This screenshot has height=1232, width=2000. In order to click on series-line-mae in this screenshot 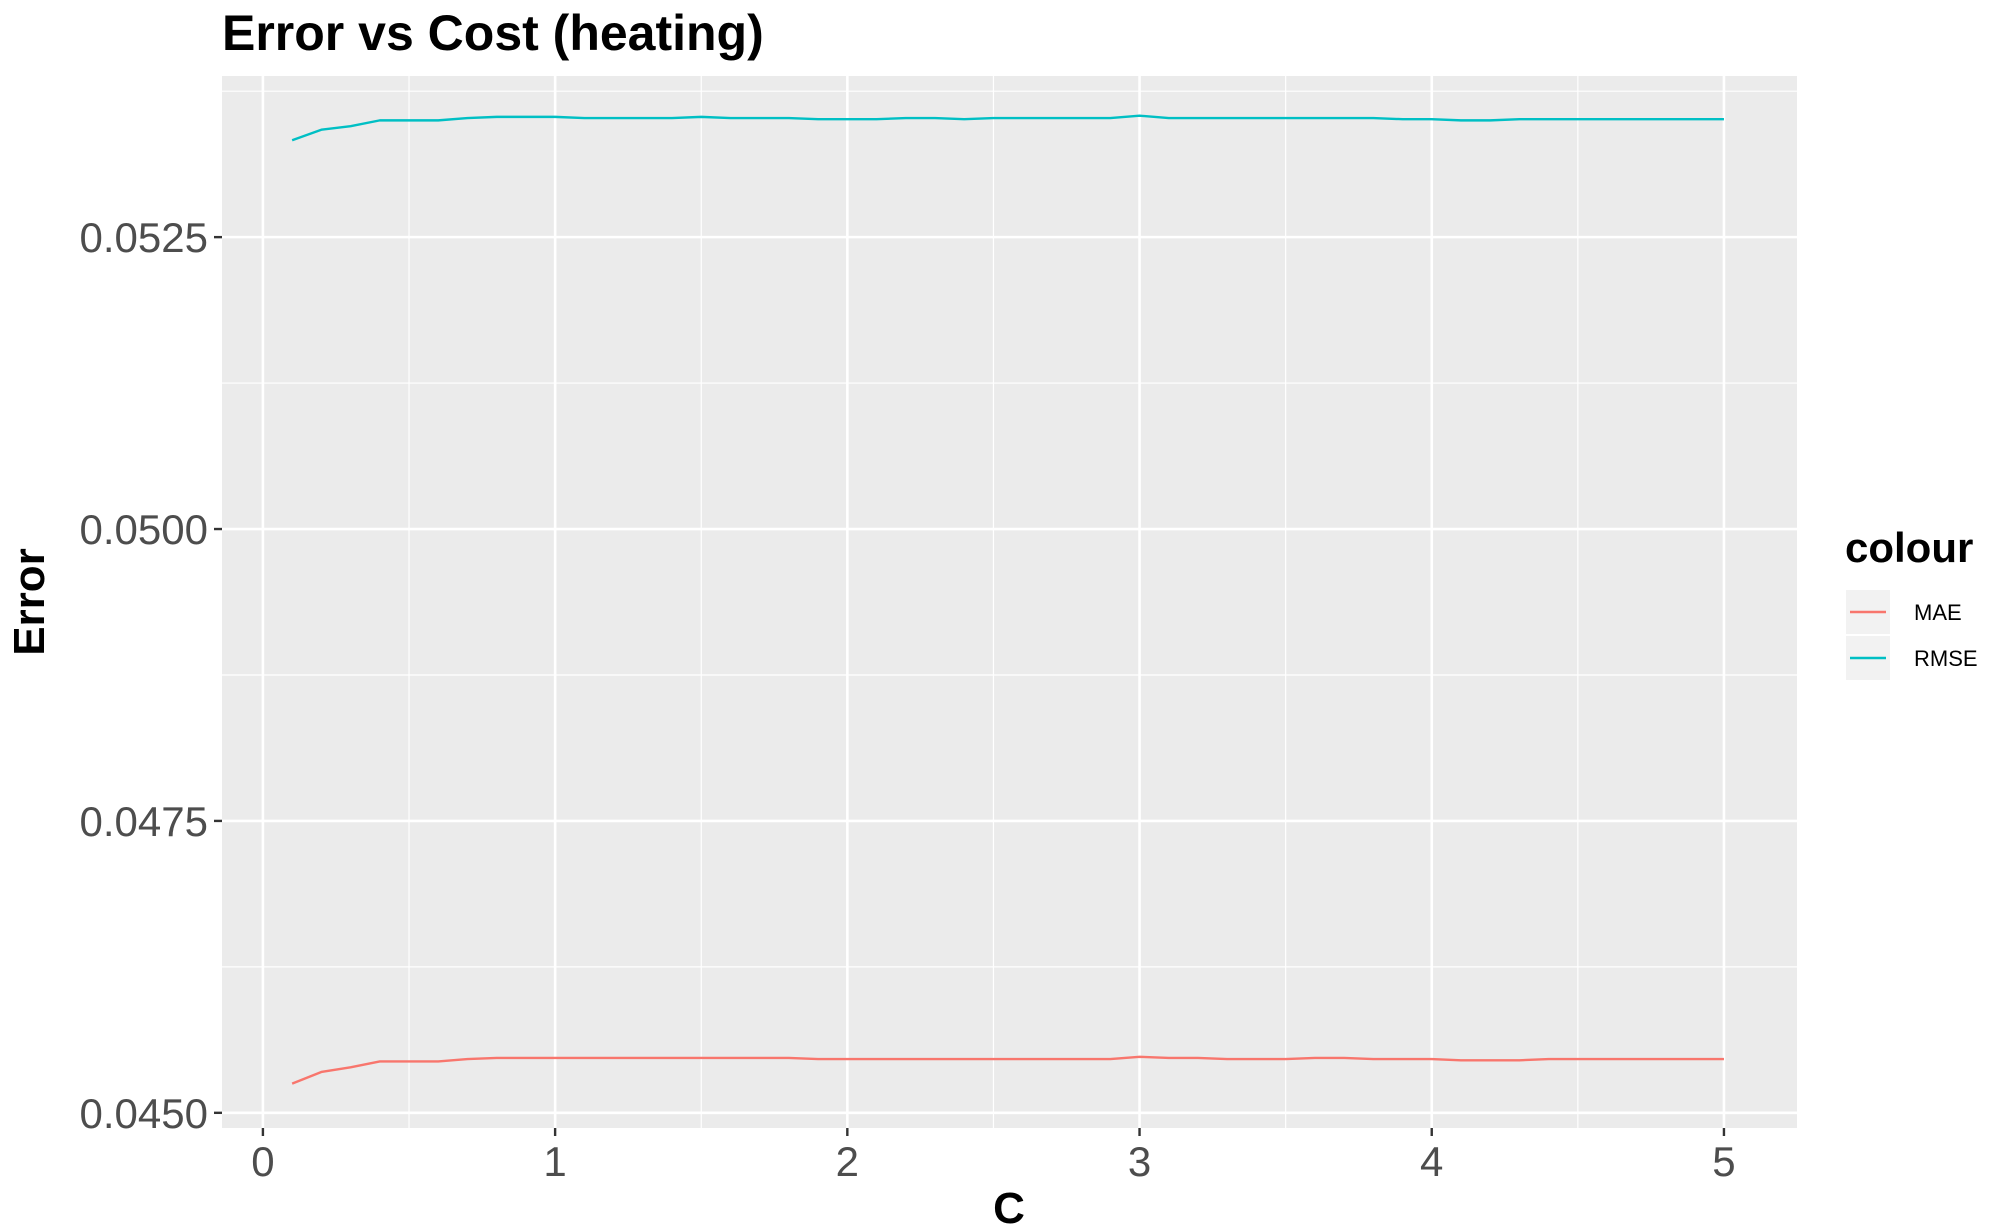, I will do `click(1007, 1070)`.